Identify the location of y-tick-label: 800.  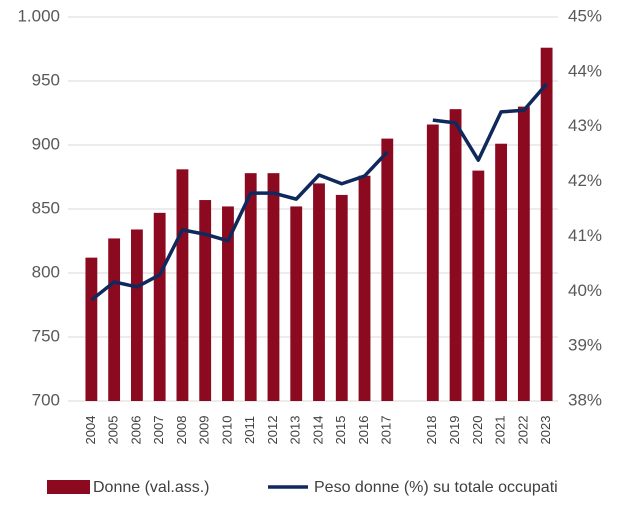
(46, 271).